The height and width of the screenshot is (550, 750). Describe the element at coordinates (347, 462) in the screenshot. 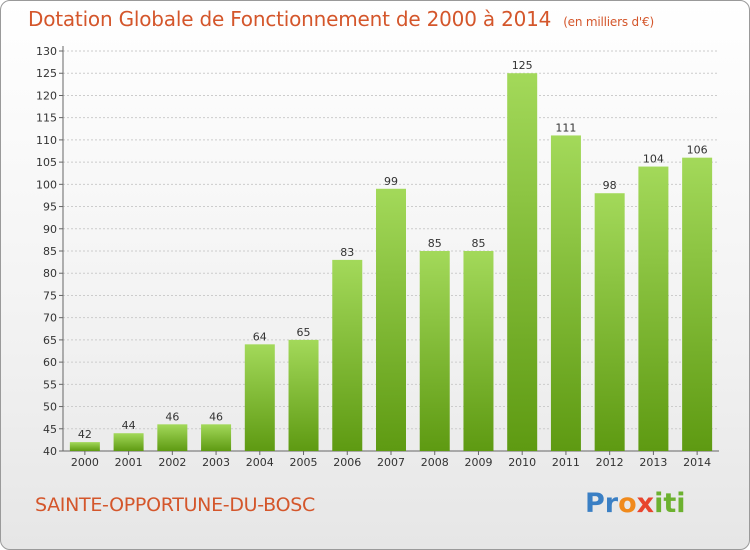

I see `x-tick-label-2006: 2006` at that location.